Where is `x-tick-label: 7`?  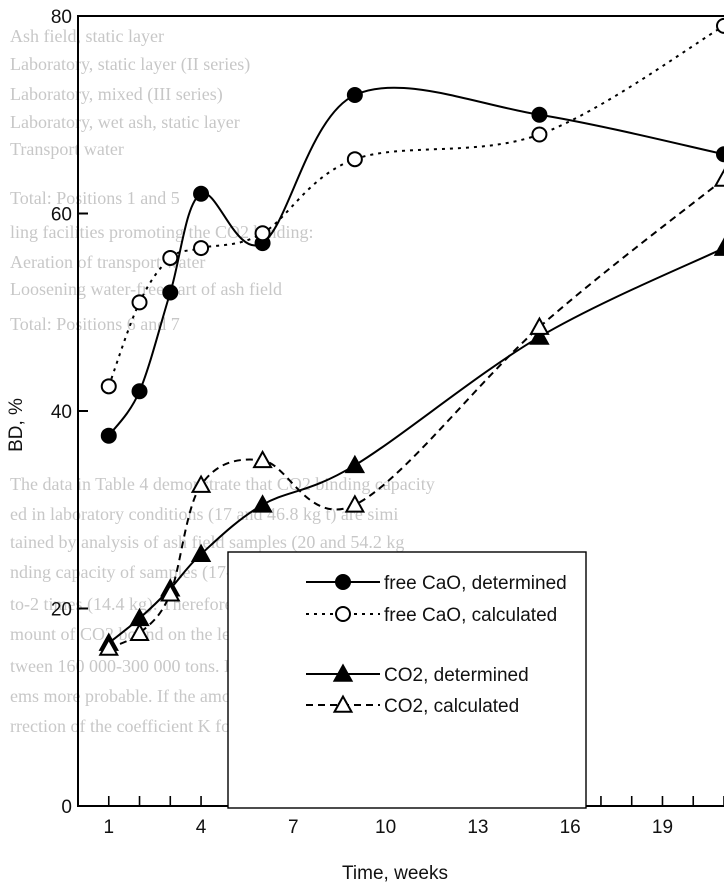
x-tick-label: 7 is located at coordinates (293, 827).